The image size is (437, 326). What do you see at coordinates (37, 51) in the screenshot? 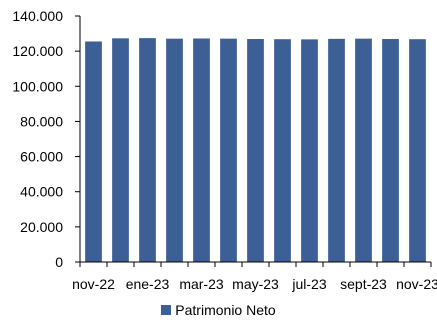
I see `y-tick-label: 120.000` at bounding box center [37, 51].